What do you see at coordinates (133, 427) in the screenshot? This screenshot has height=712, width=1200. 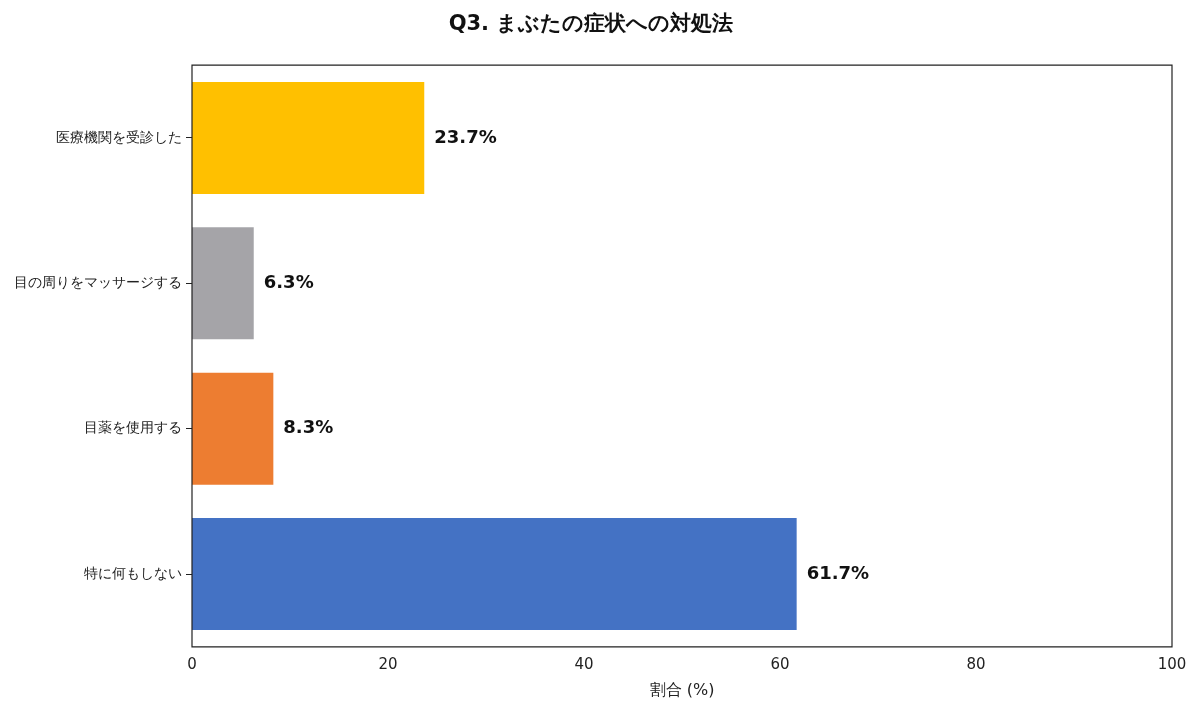 I see `y-tick-label: 目薬を使用する` at bounding box center [133, 427].